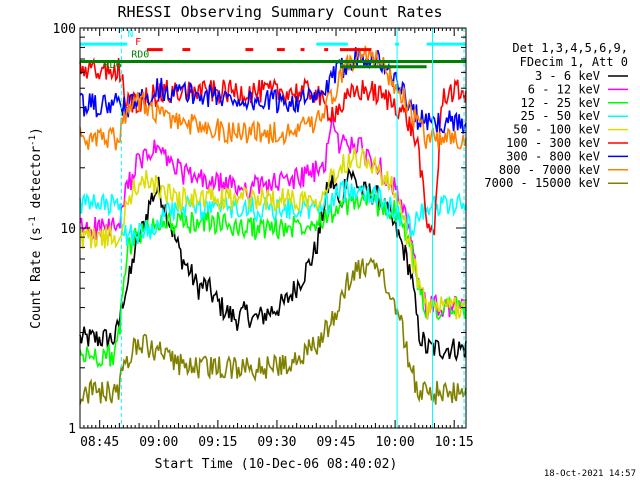  I want to click on annotation-n: N, so click(130, 34).